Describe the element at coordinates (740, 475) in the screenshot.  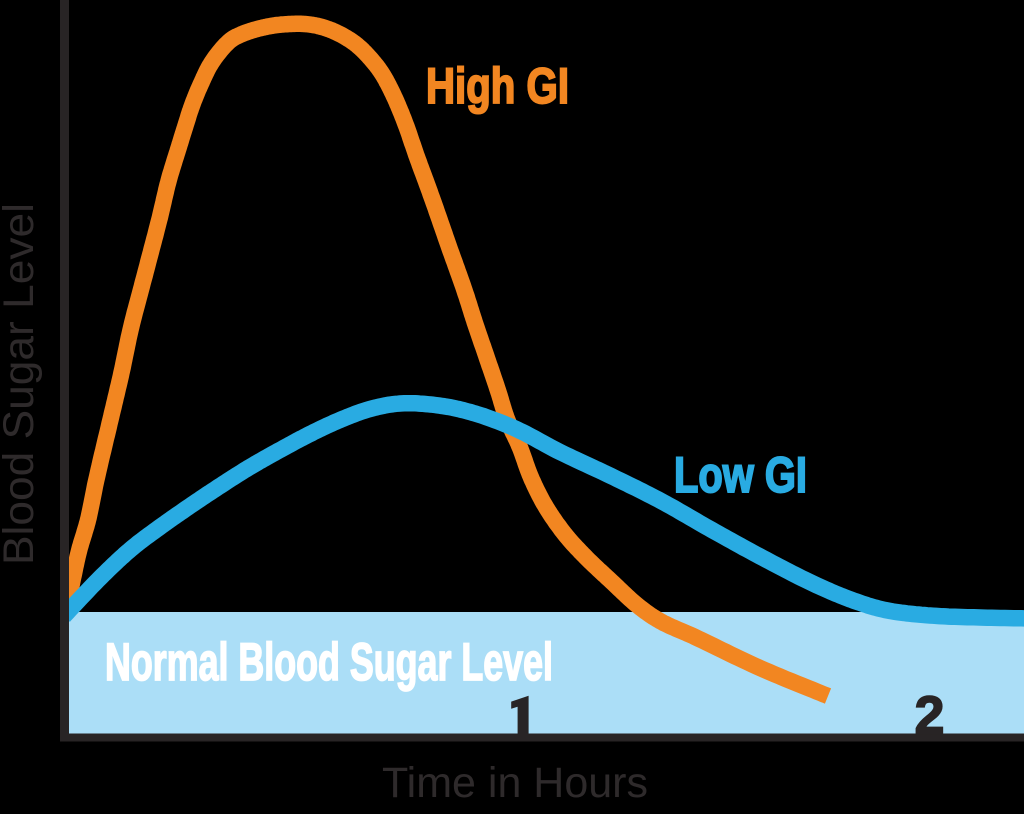
I see `svg-text: Low GI` at that location.